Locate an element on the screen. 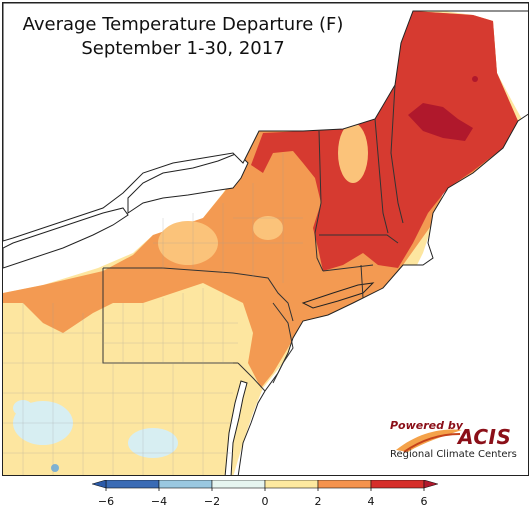 Image resolution: width=531 pixels, height=511 pixels. colorbar-above-arrow is located at coordinates (430, 484).